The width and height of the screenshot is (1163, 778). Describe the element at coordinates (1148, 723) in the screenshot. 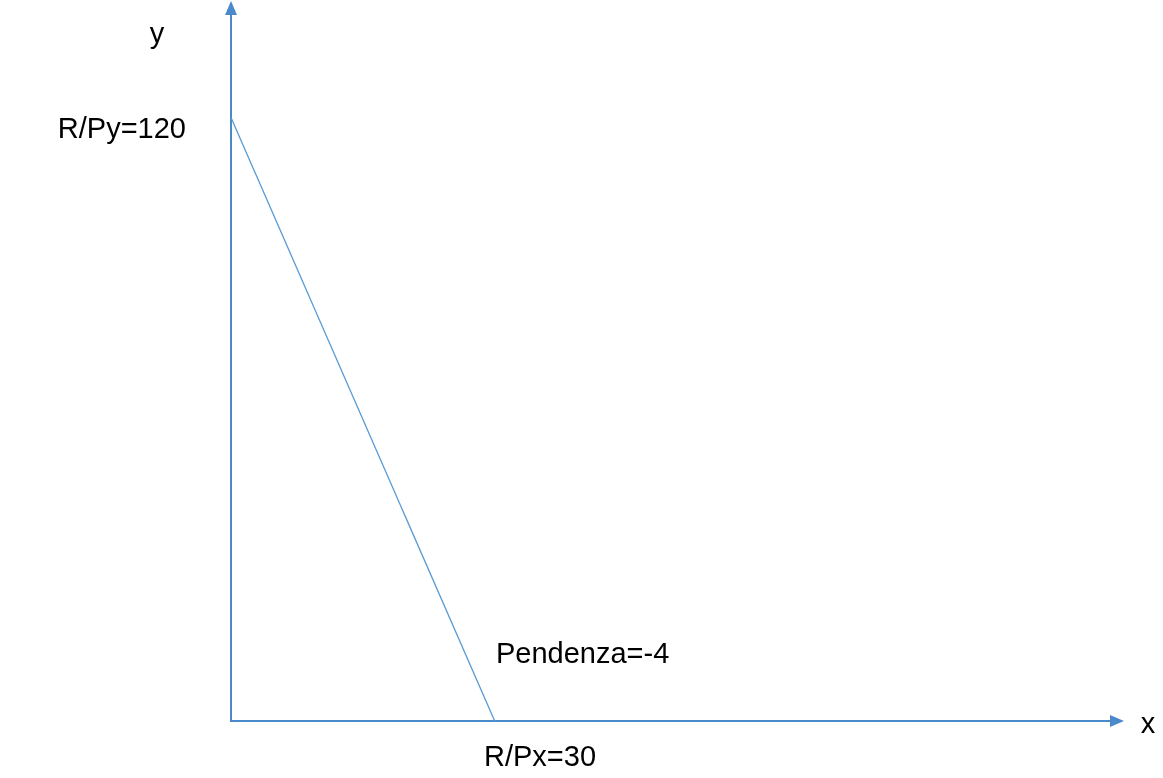

I see `text: x` at that location.